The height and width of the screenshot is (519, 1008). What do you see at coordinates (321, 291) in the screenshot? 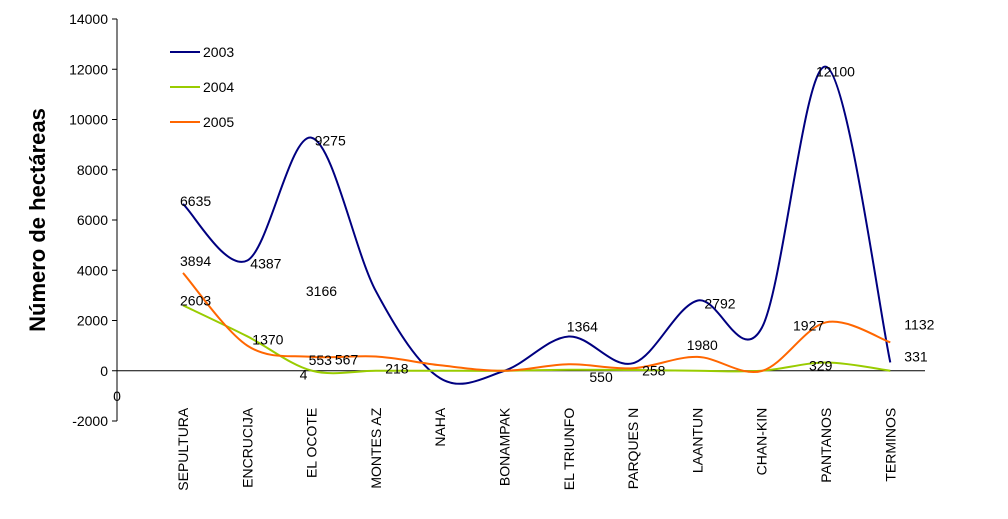
I see `data-label: 3166` at bounding box center [321, 291].